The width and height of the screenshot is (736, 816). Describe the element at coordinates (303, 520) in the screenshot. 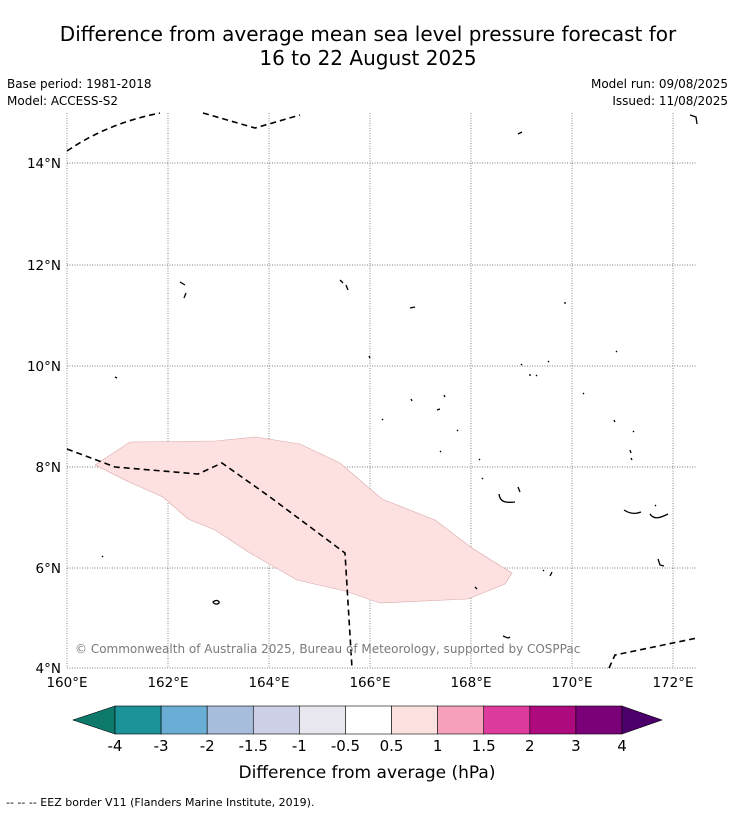

I see `pressure-anomaly-region` at that location.